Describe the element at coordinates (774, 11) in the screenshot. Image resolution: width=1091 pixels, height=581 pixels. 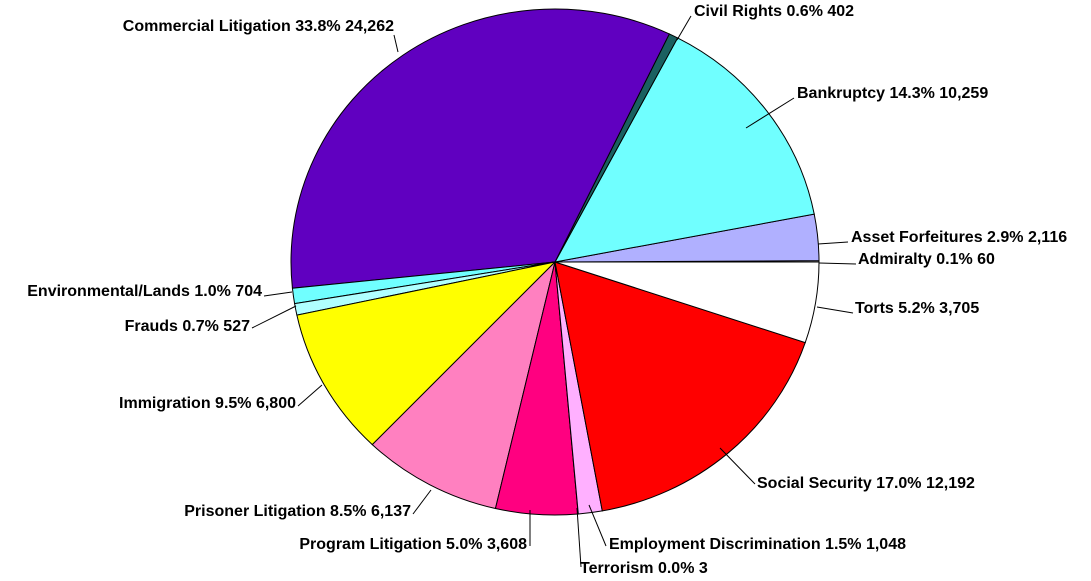
I see `label-civil-rights: Civil Rights 0.6% 402` at that location.